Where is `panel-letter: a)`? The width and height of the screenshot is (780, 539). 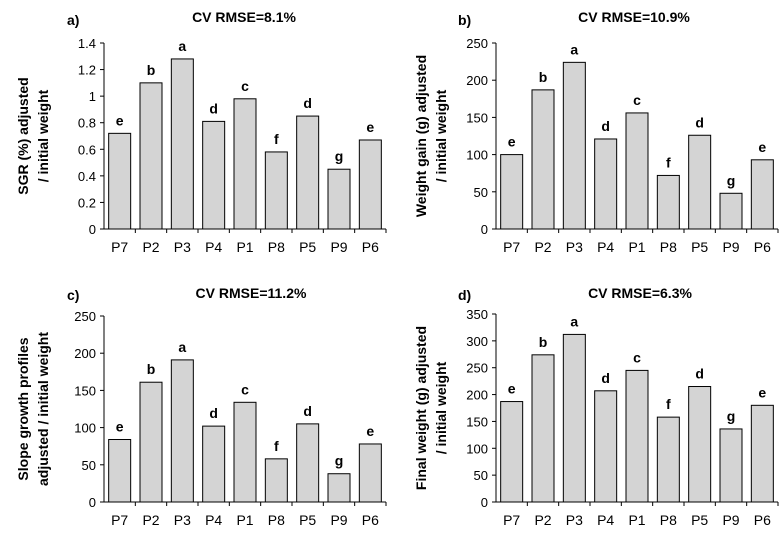 panel-letter: a) is located at coordinates (73, 20).